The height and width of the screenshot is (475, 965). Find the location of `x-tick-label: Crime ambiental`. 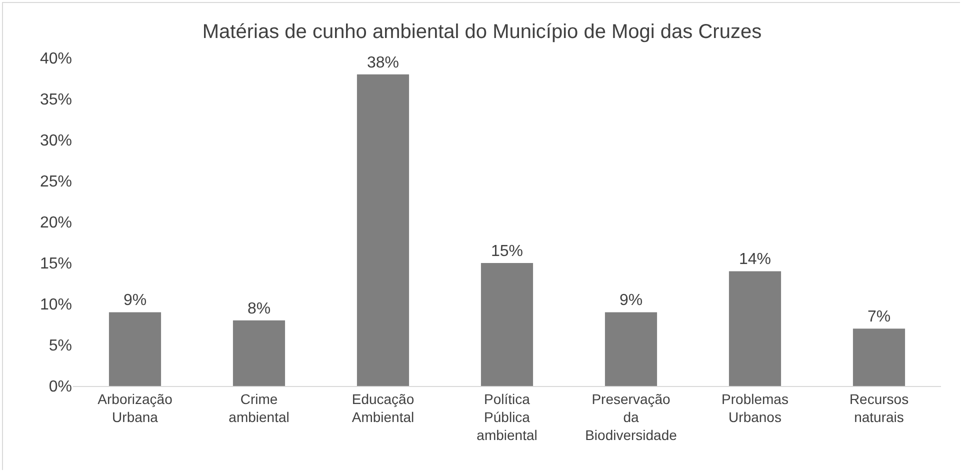

x-tick-label: Crime ambiental is located at coordinates (259, 407).